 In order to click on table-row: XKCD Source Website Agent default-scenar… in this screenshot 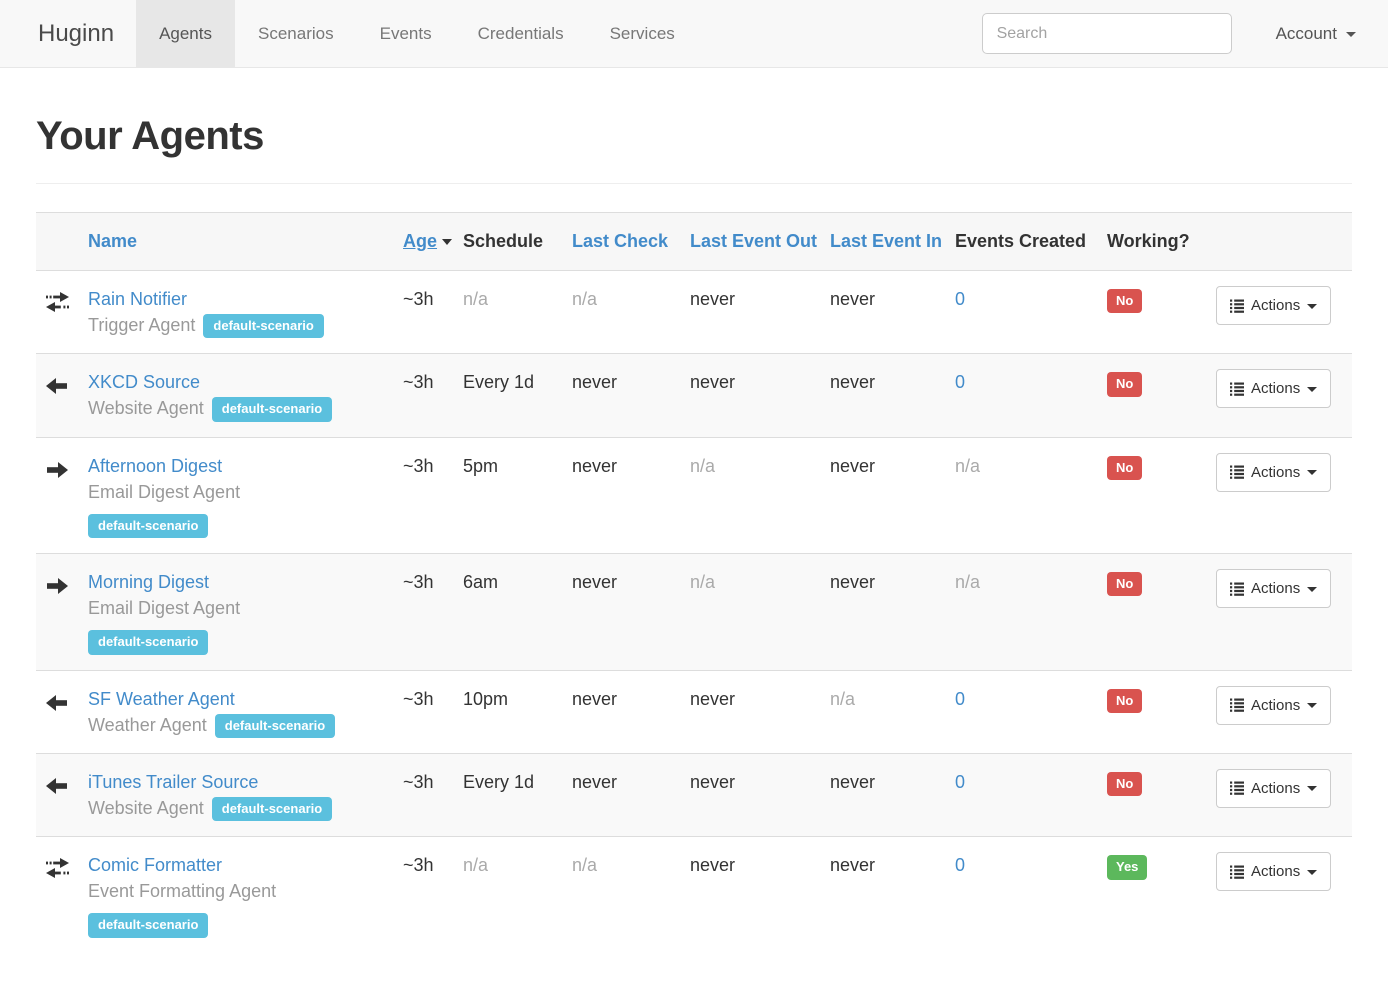, I will do `click(694, 395)`.